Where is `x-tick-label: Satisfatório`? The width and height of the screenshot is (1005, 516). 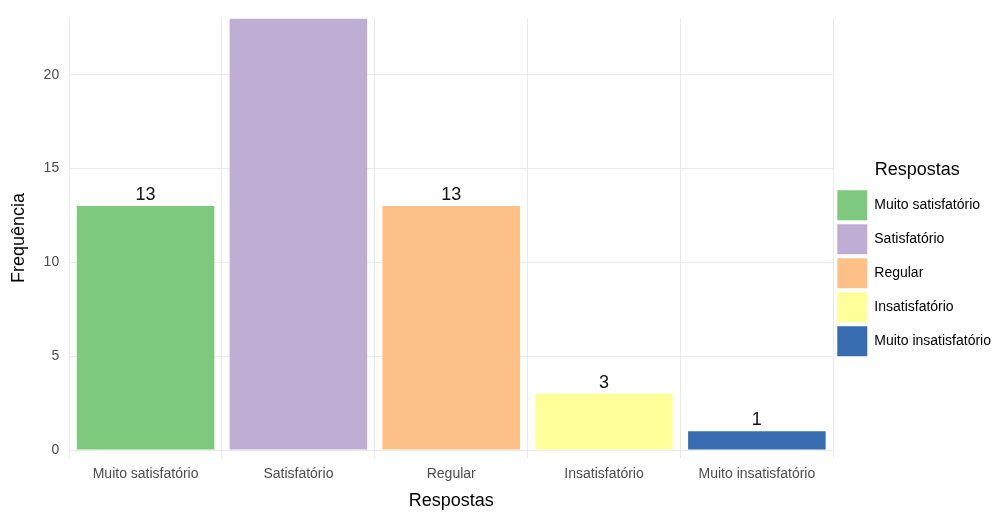 x-tick-label: Satisfatório is located at coordinates (298, 472).